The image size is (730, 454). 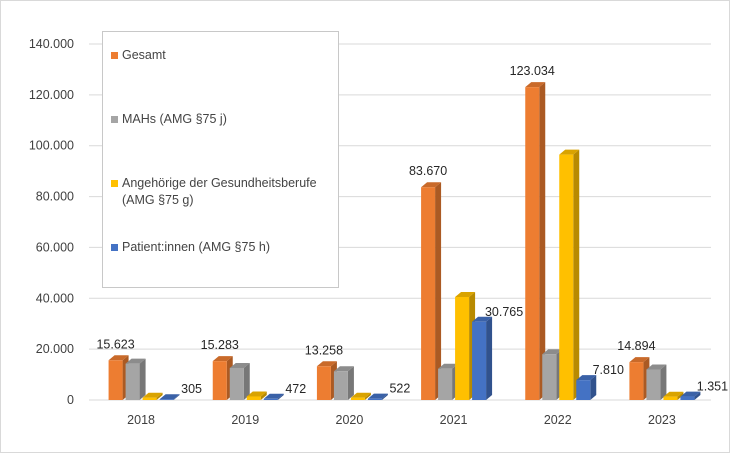 I want to click on y-tick-label: 0, so click(x=70, y=400).